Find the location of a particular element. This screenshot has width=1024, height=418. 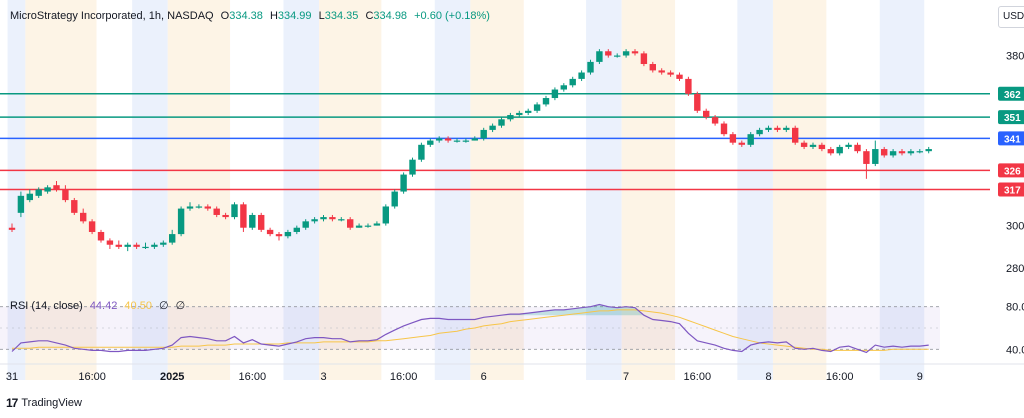

time-tick-label: 6 is located at coordinates (484, 377).